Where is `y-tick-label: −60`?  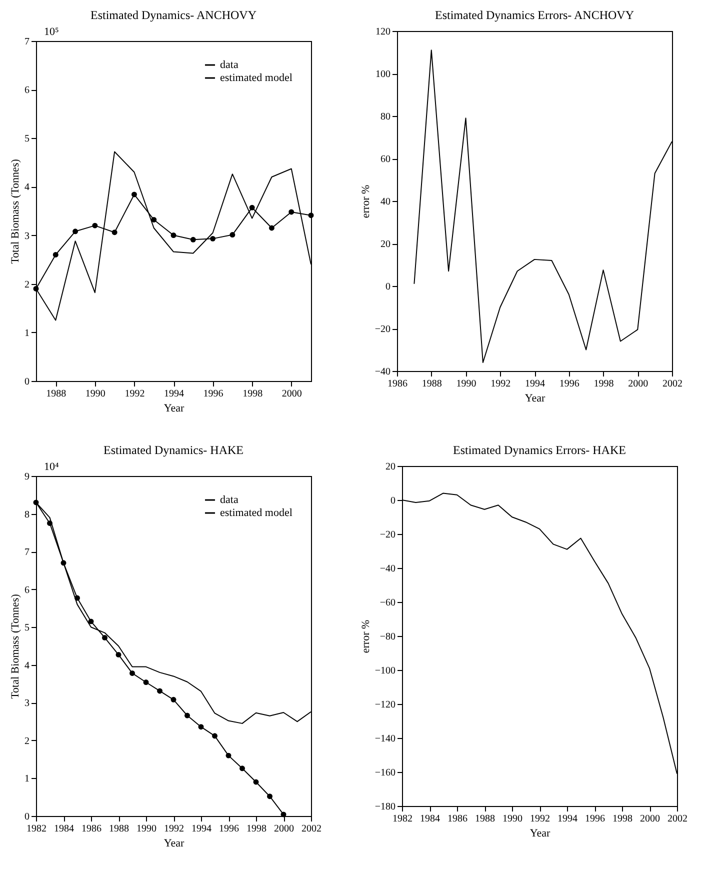
y-tick-label: −60 is located at coordinates (388, 603).